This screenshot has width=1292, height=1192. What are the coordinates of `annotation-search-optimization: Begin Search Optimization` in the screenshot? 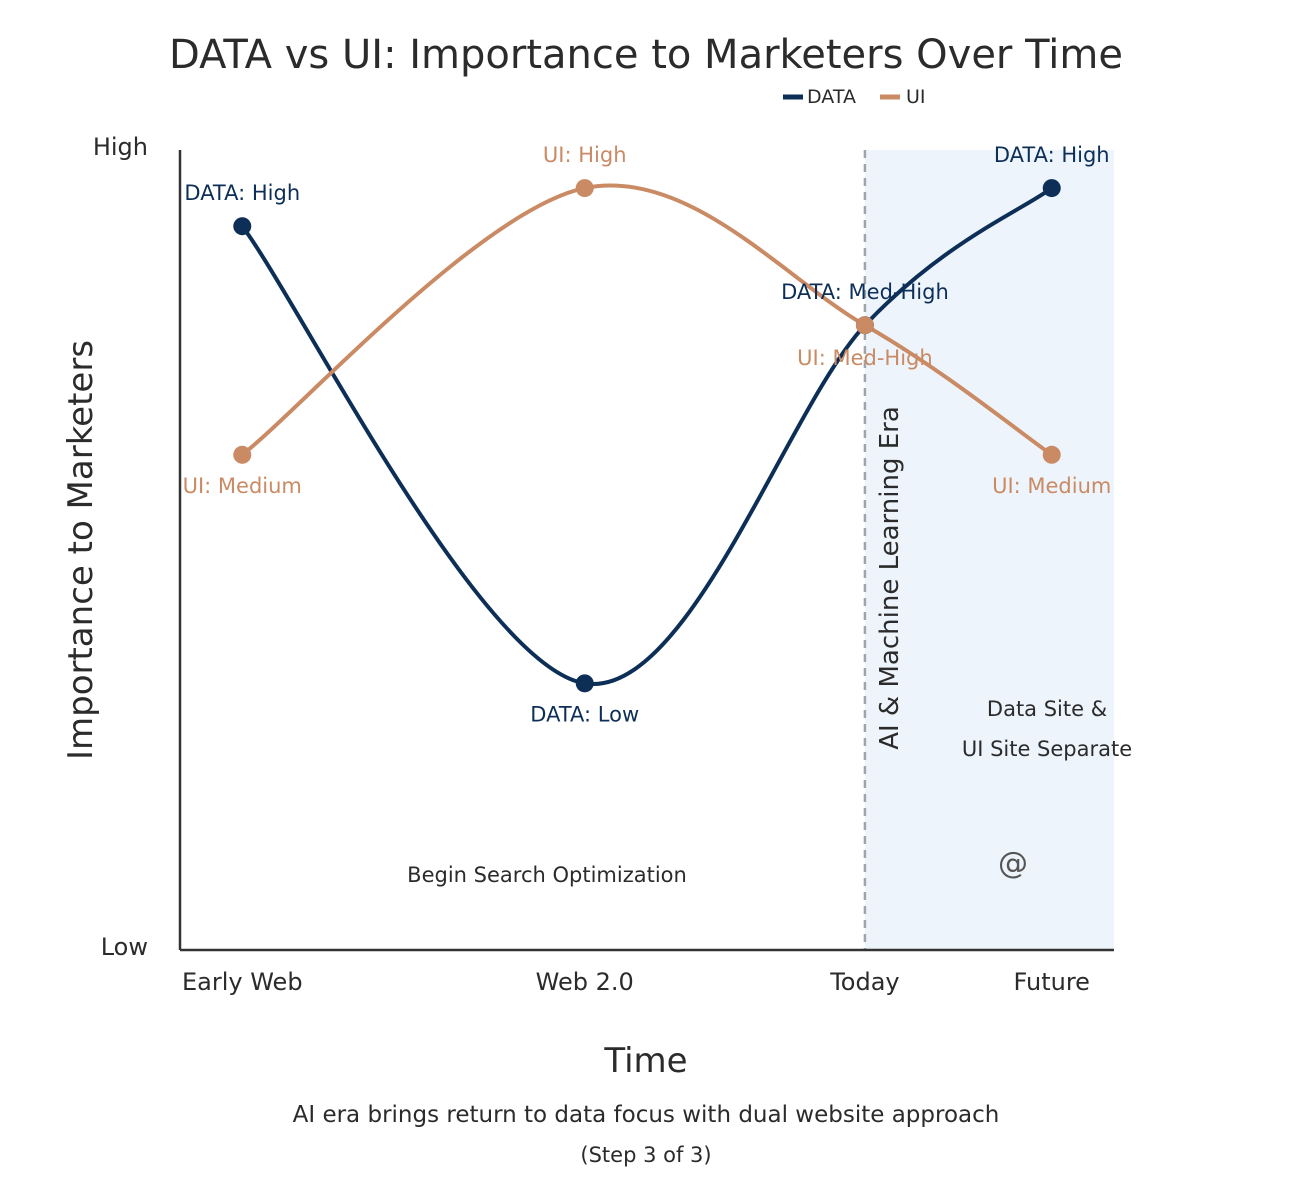 It's located at (547, 875).